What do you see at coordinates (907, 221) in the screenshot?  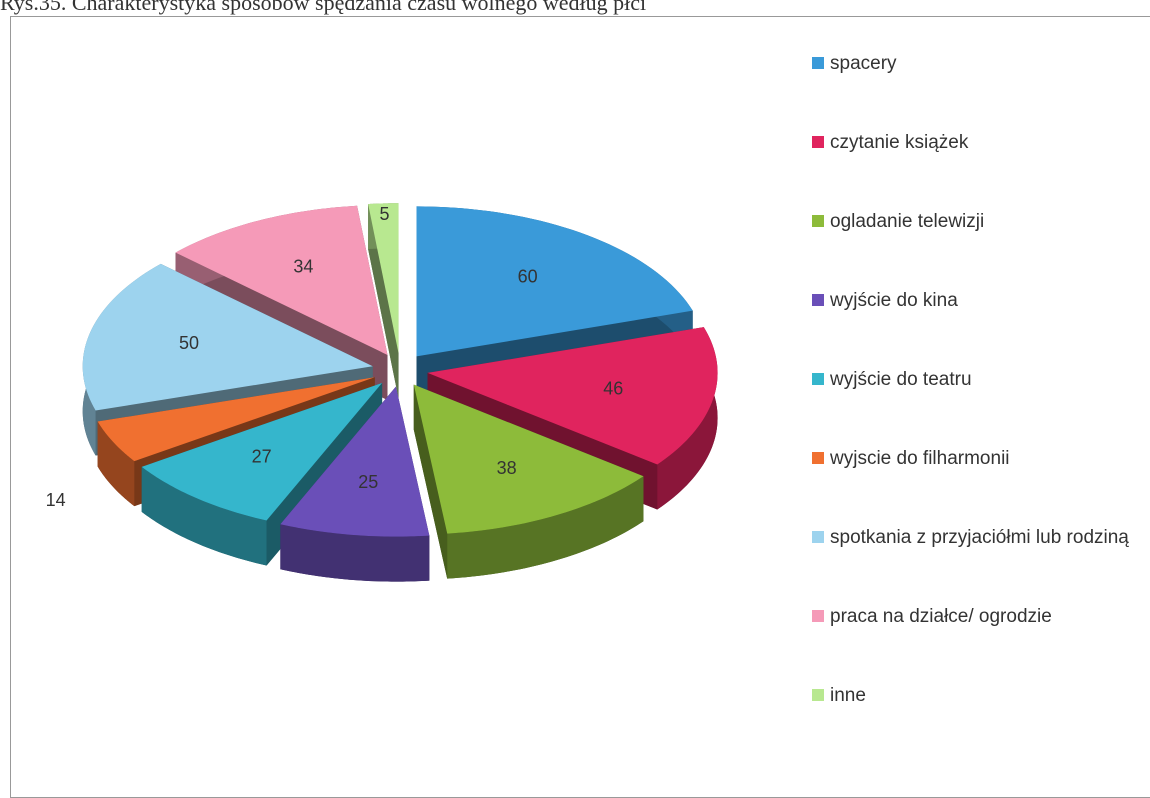 I see `legend-label: ogladanie telewizji` at bounding box center [907, 221].